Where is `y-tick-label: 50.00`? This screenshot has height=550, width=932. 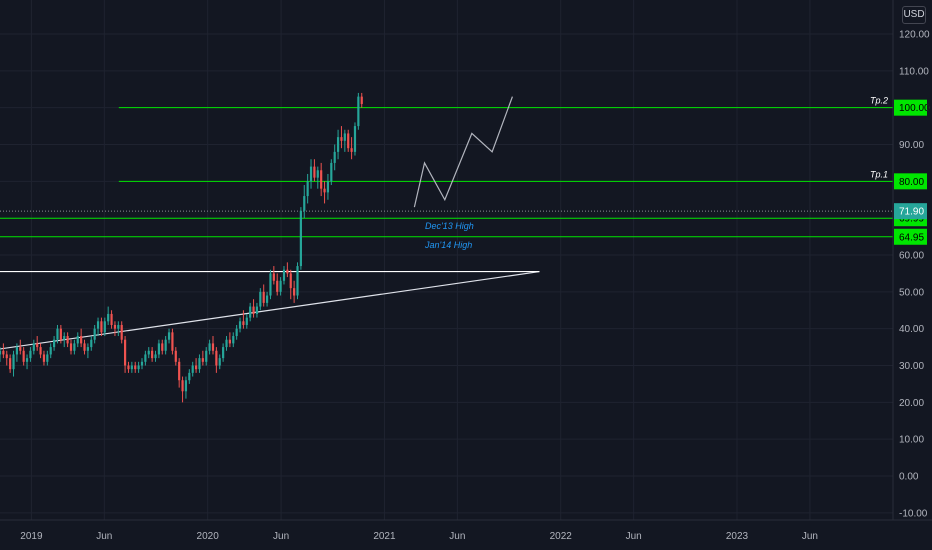 y-tick-label: 50.00 is located at coordinates (911, 292).